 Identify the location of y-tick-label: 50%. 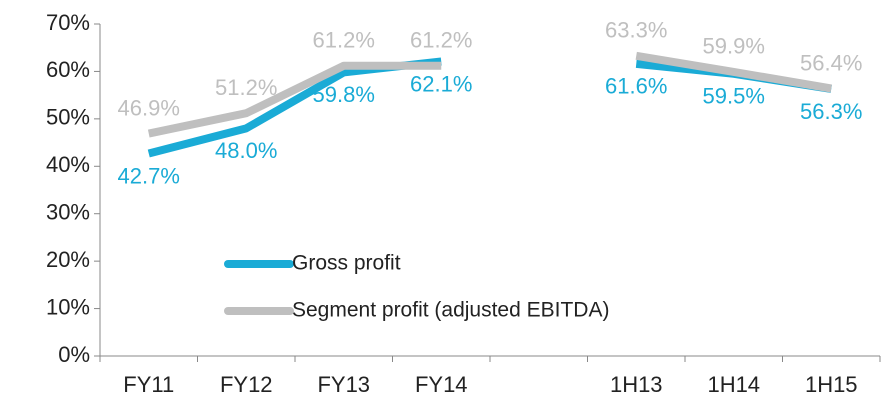
(68, 117).